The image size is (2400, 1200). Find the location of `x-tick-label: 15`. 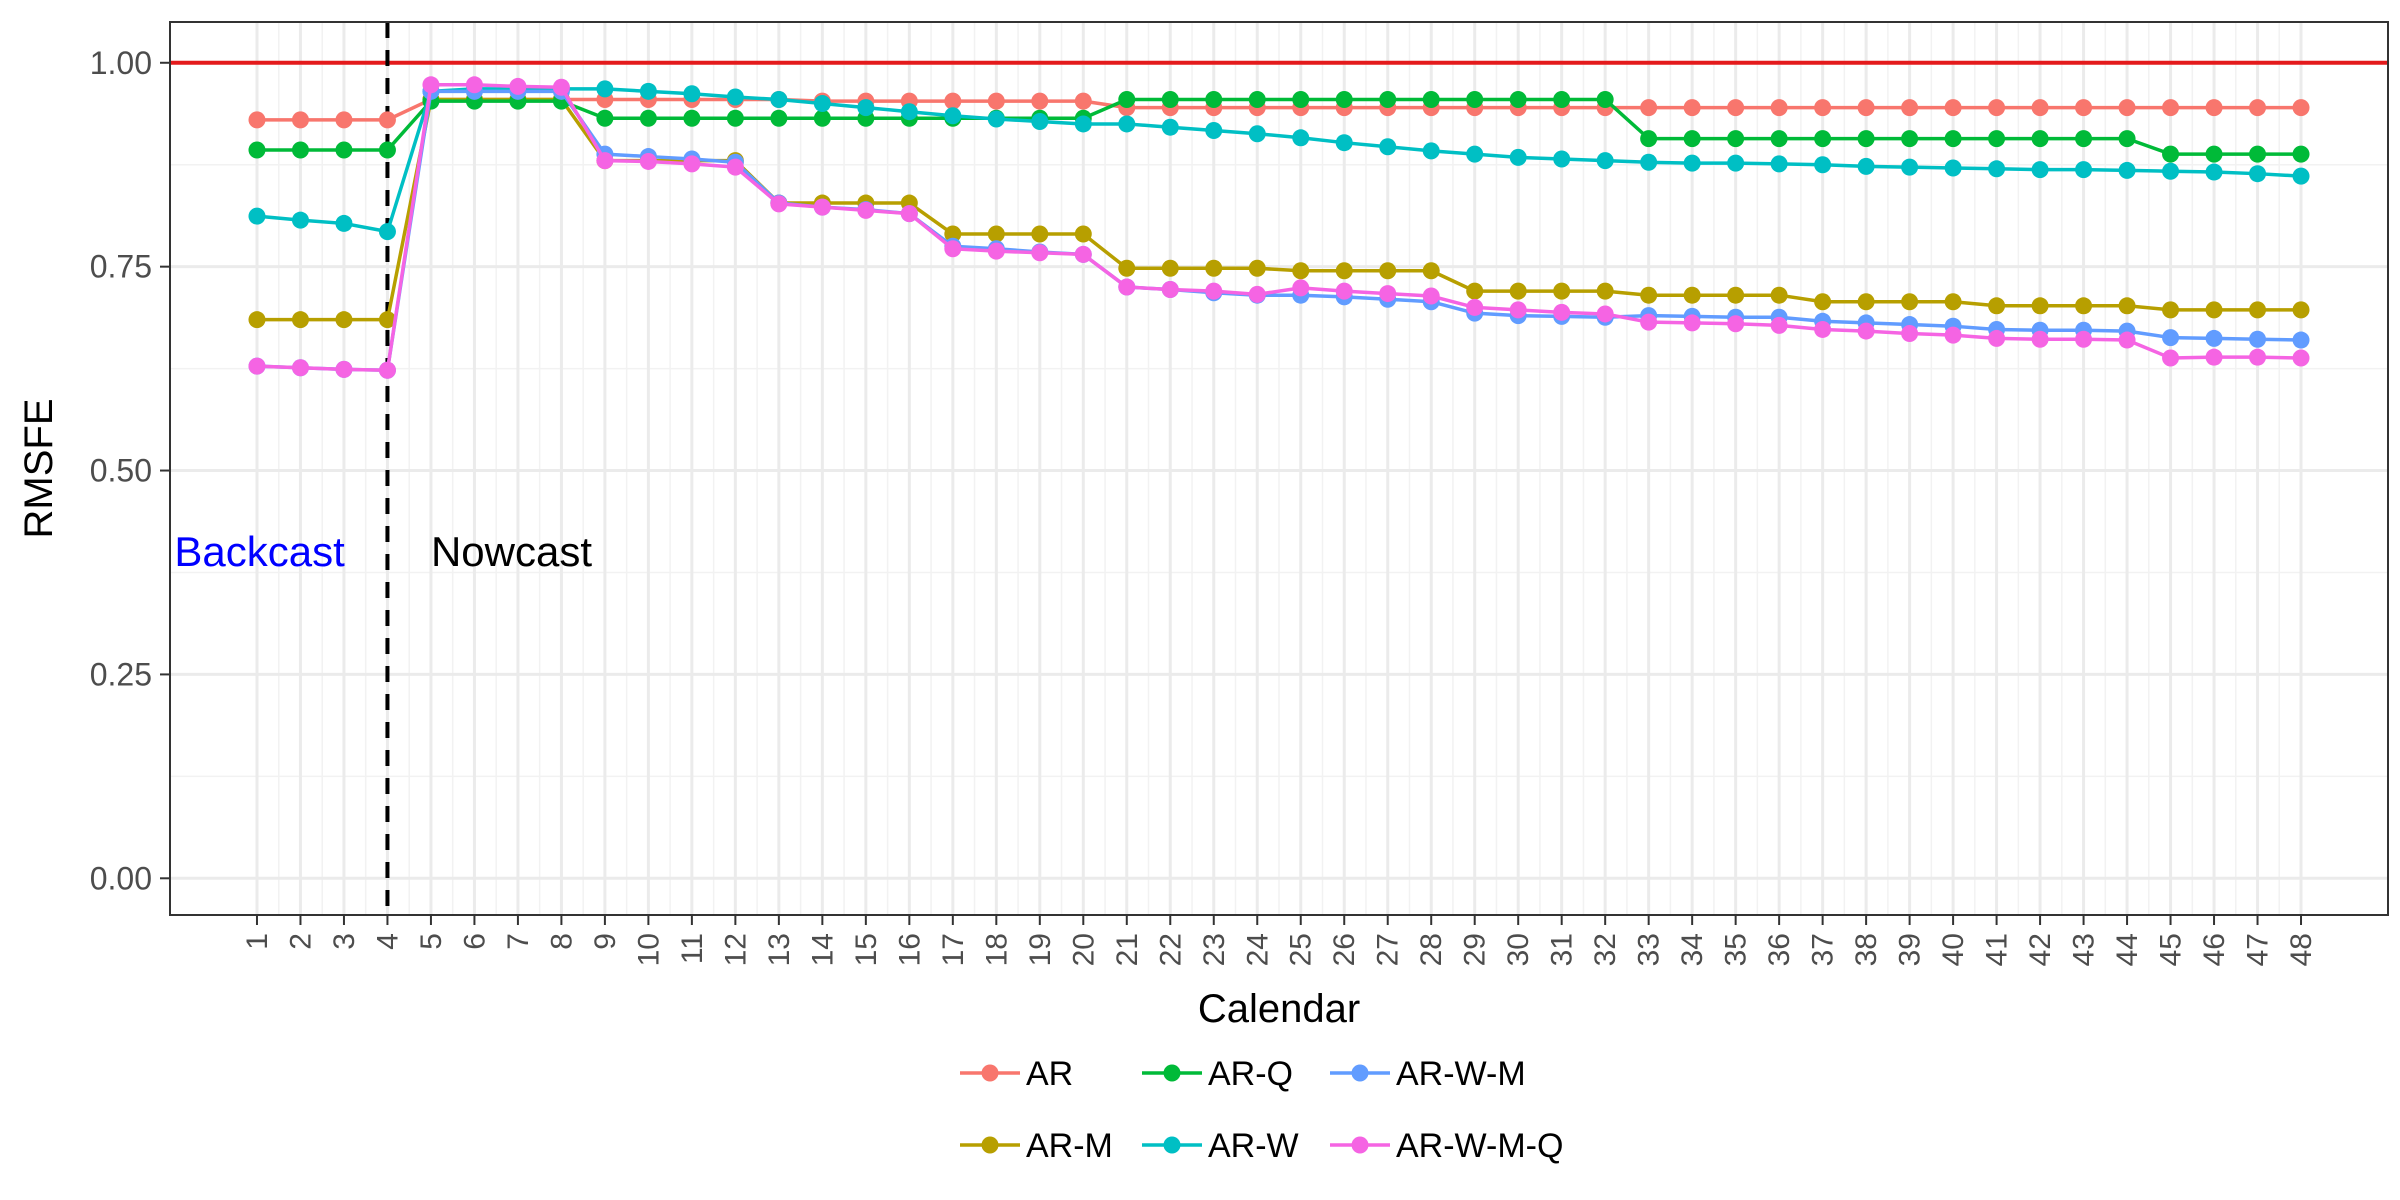

x-tick-label: 15 is located at coordinates (866, 949).